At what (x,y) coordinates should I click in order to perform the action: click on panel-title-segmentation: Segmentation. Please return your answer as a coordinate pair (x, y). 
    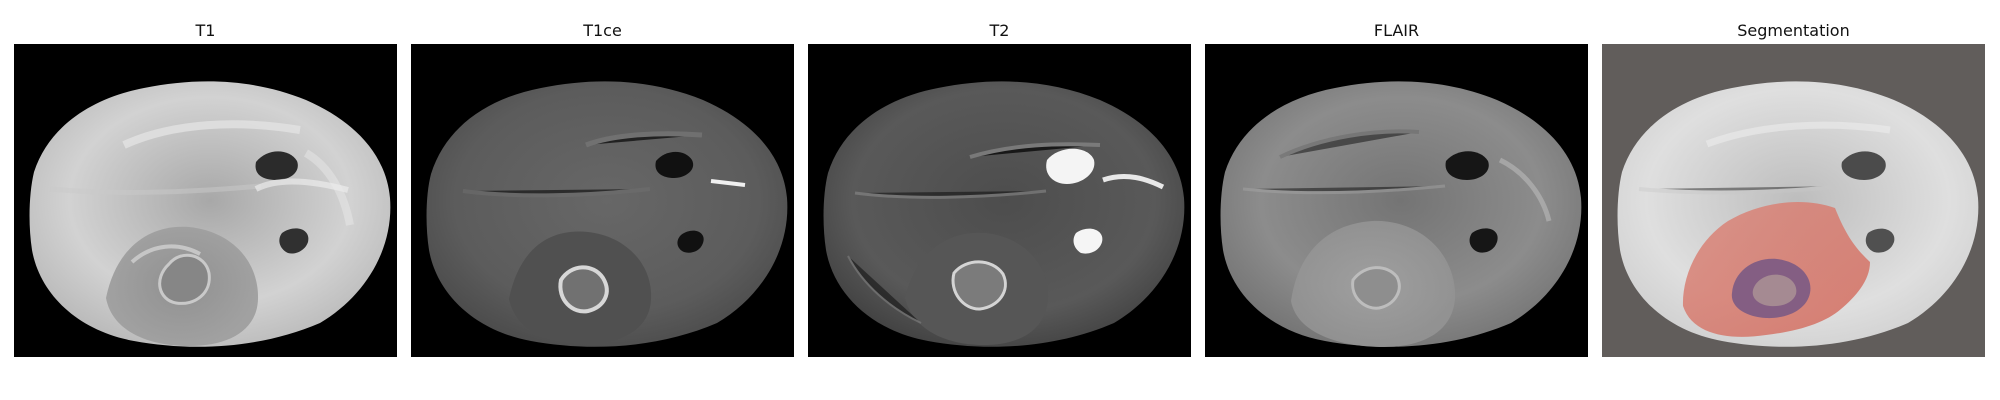
    Looking at the image, I should click on (1793, 30).